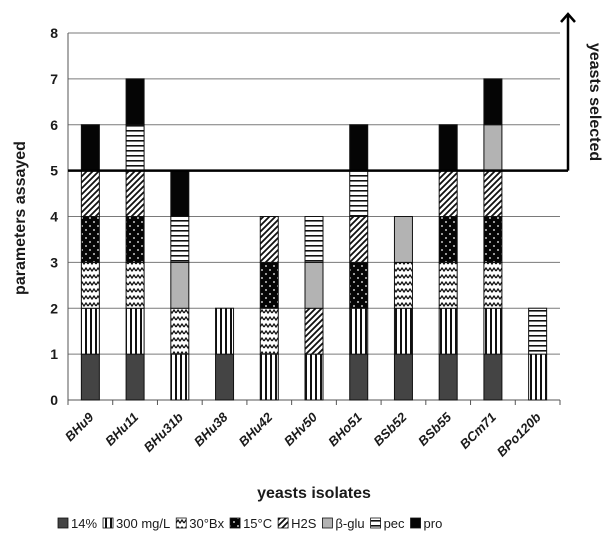 The image size is (605, 546). I want to click on x-tick-label-bhu42: BHu42, so click(256, 429).